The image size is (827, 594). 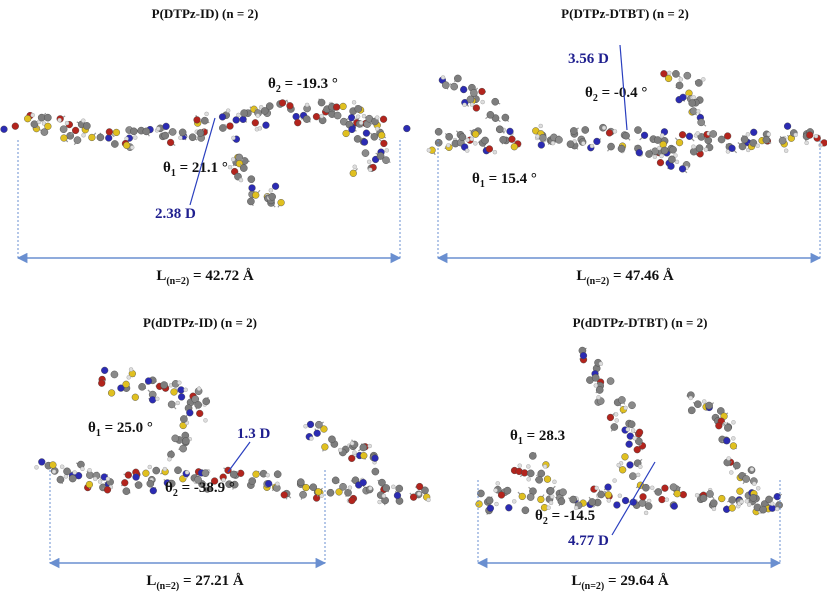 What do you see at coordinates (175, 493) in the screenshot?
I see `subscript: 2` at bounding box center [175, 493].